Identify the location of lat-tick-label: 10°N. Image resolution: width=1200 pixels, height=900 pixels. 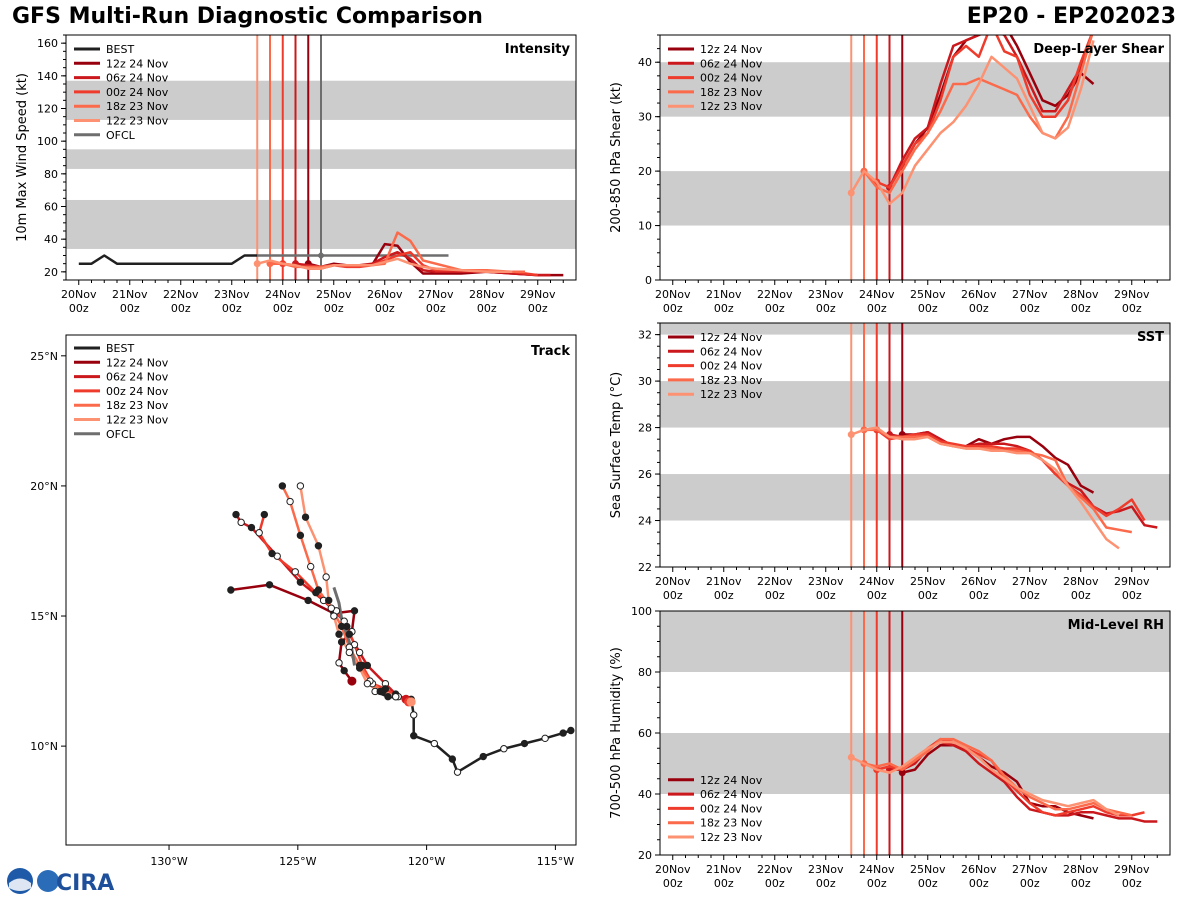
(44, 746).